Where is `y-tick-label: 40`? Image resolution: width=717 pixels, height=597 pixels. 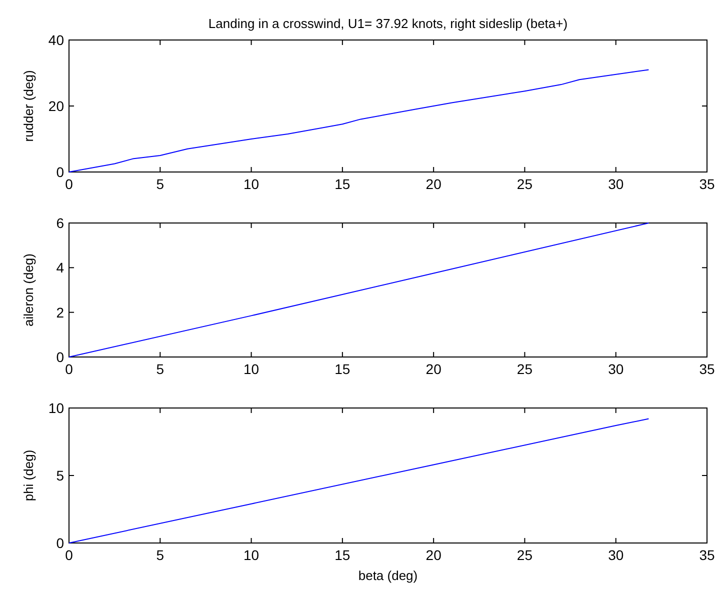 y-tick-label: 40 is located at coordinates (56, 40).